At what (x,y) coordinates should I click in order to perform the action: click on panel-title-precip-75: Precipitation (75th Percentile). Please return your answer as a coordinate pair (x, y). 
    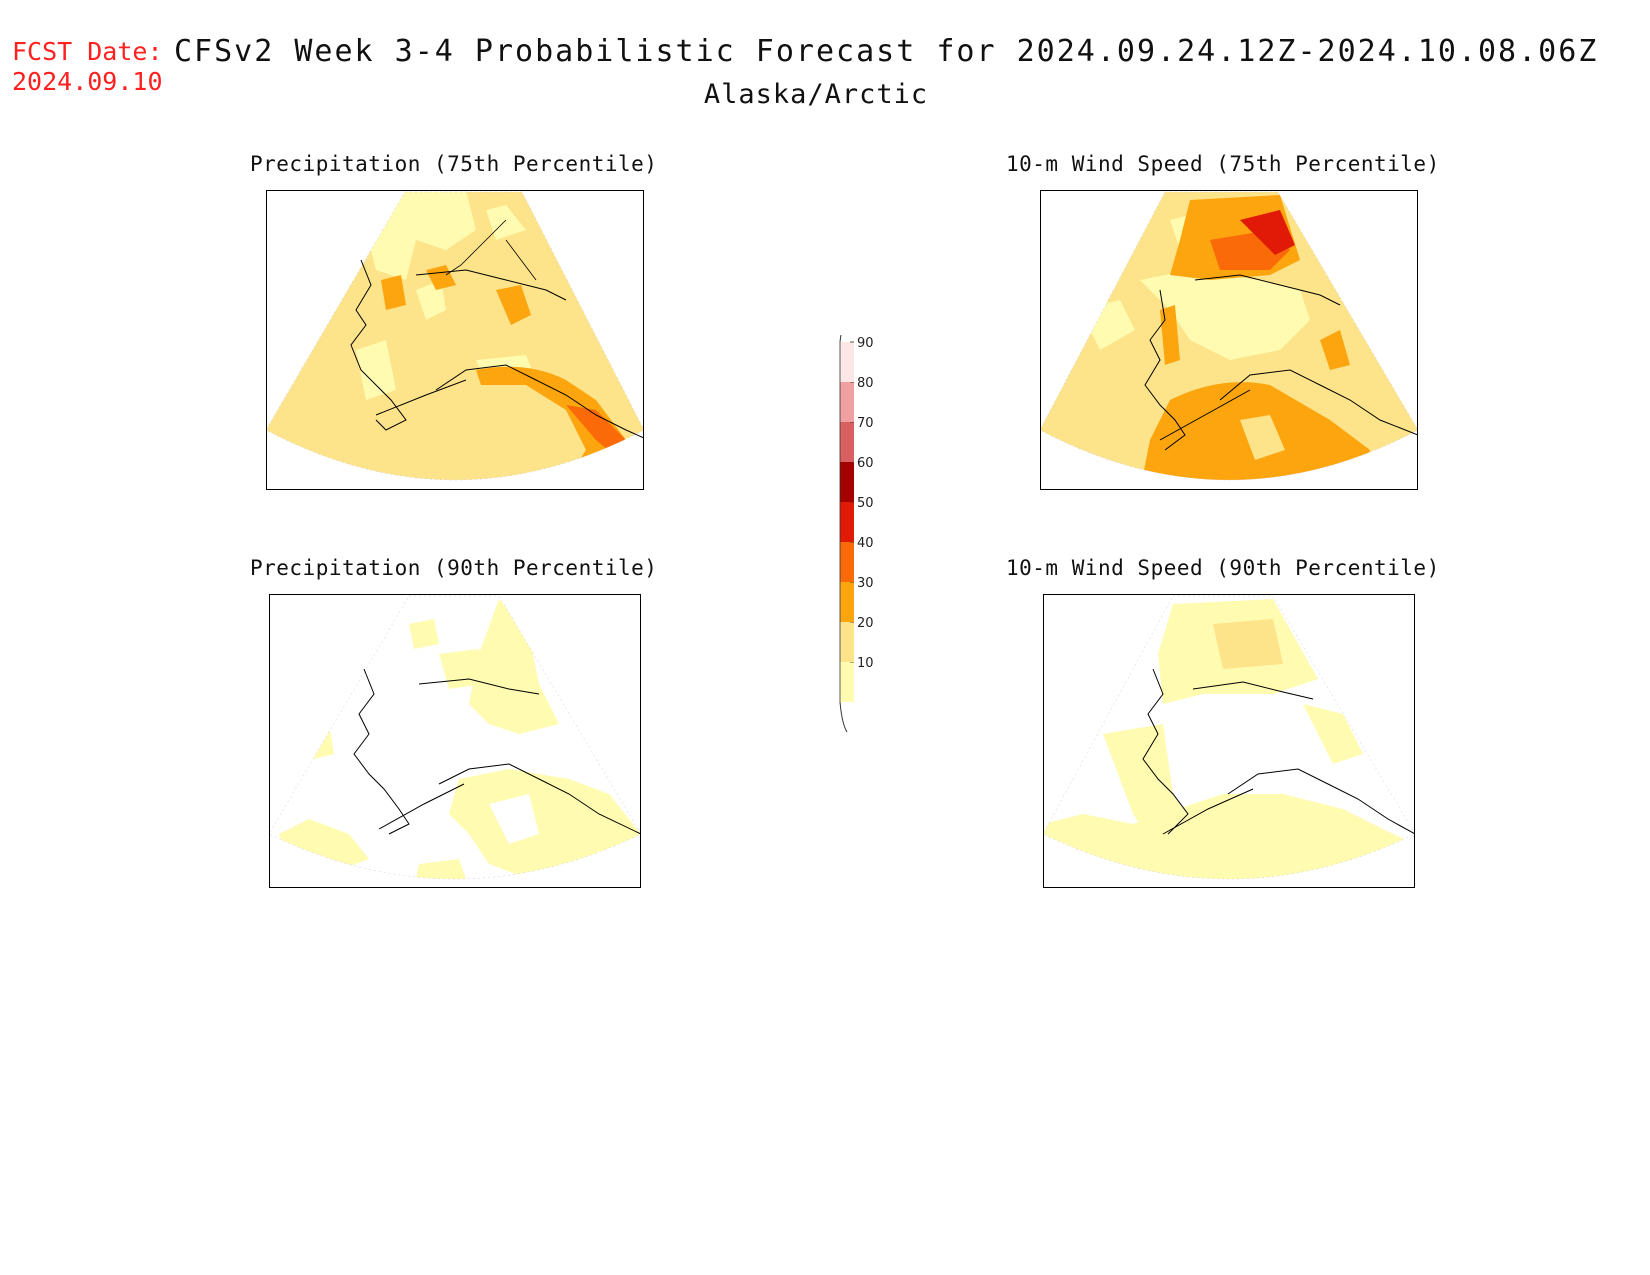
    Looking at the image, I should click on (454, 164).